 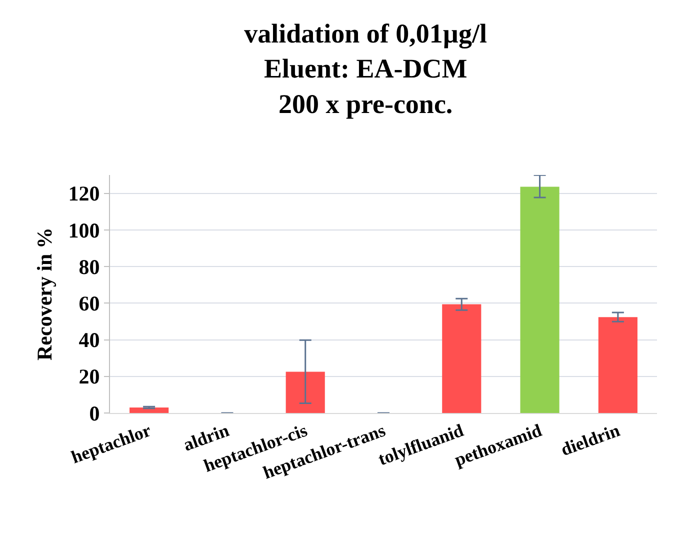 What do you see at coordinates (89, 376) in the screenshot?
I see `y-tick-label: 20` at bounding box center [89, 376].